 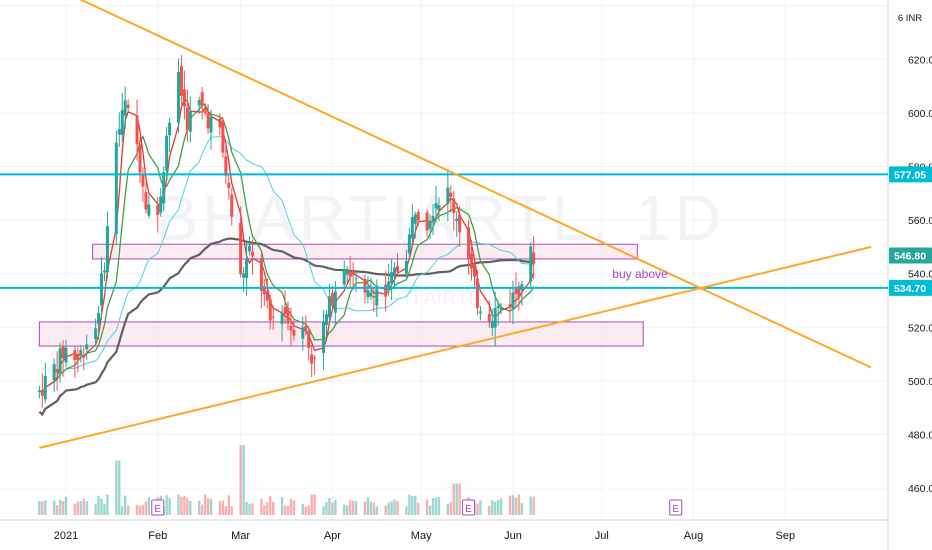 What do you see at coordinates (66, 536) in the screenshot?
I see `x-tick-label: 2021` at bounding box center [66, 536].